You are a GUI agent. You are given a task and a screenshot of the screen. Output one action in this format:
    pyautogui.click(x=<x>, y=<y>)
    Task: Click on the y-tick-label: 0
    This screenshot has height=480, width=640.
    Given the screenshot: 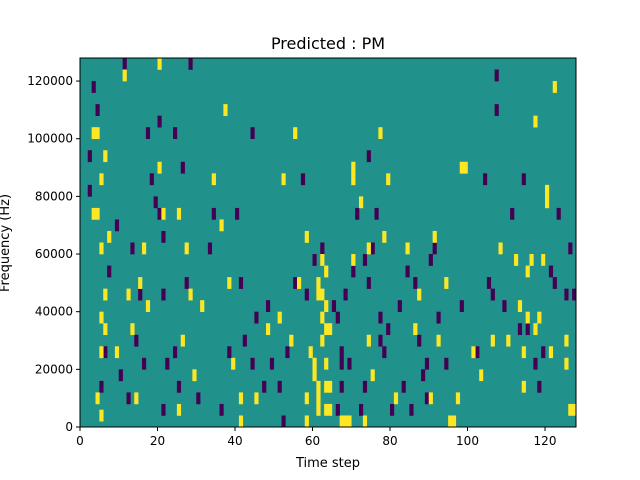 What is the action you would take?
    pyautogui.click(x=69, y=427)
    